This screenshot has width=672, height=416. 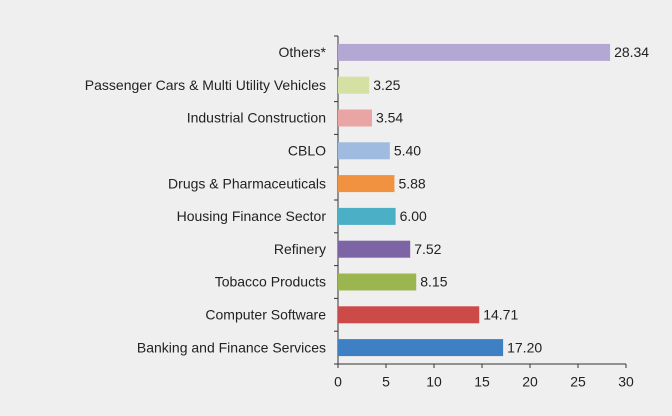 I want to click on x-tick-label: 10, so click(x=434, y=382).